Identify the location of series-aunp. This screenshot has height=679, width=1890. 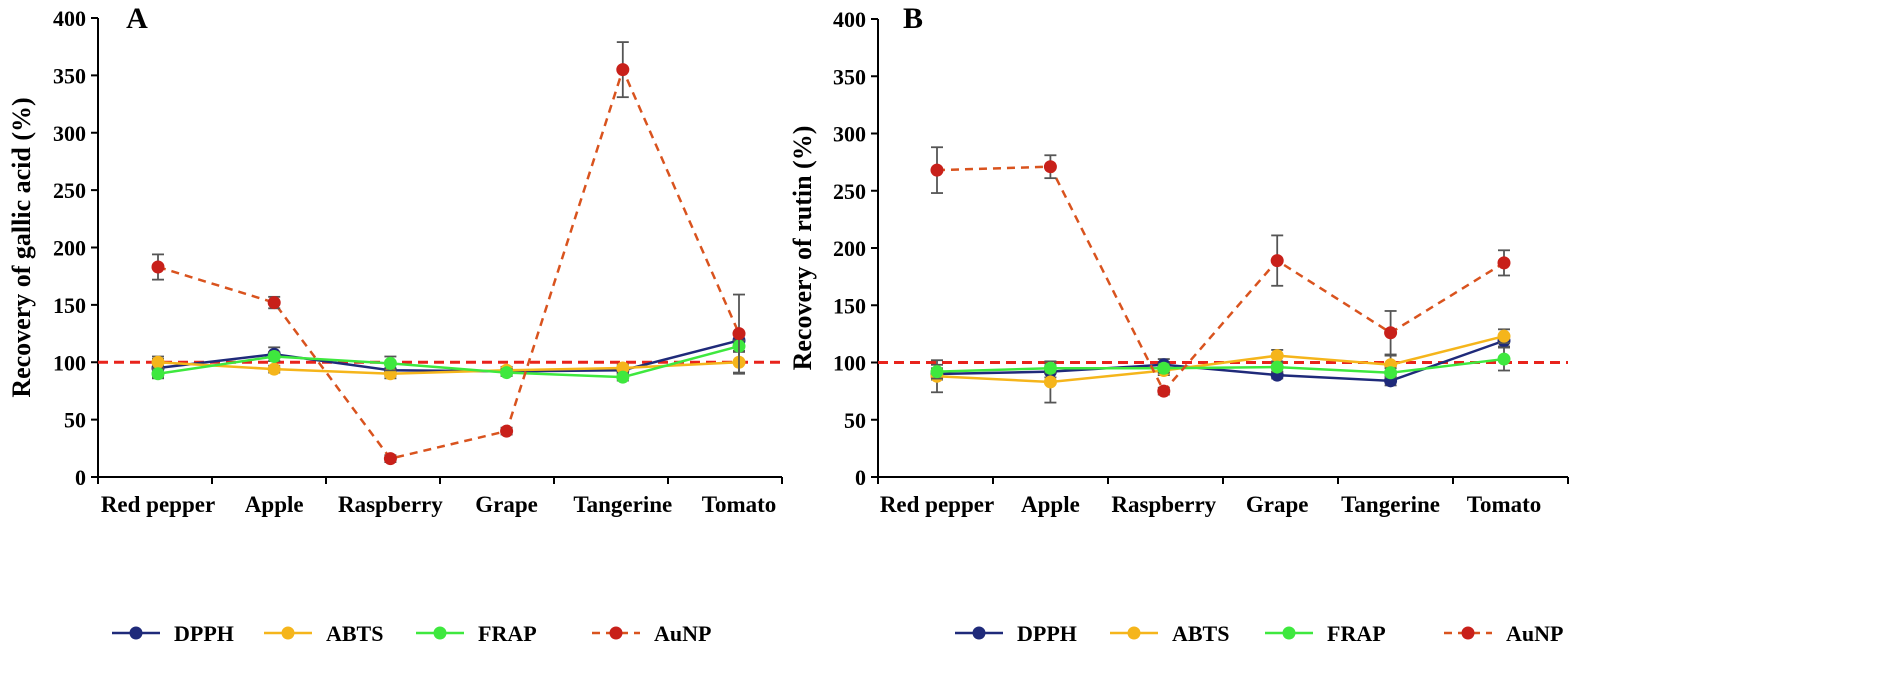
(1220, 272).